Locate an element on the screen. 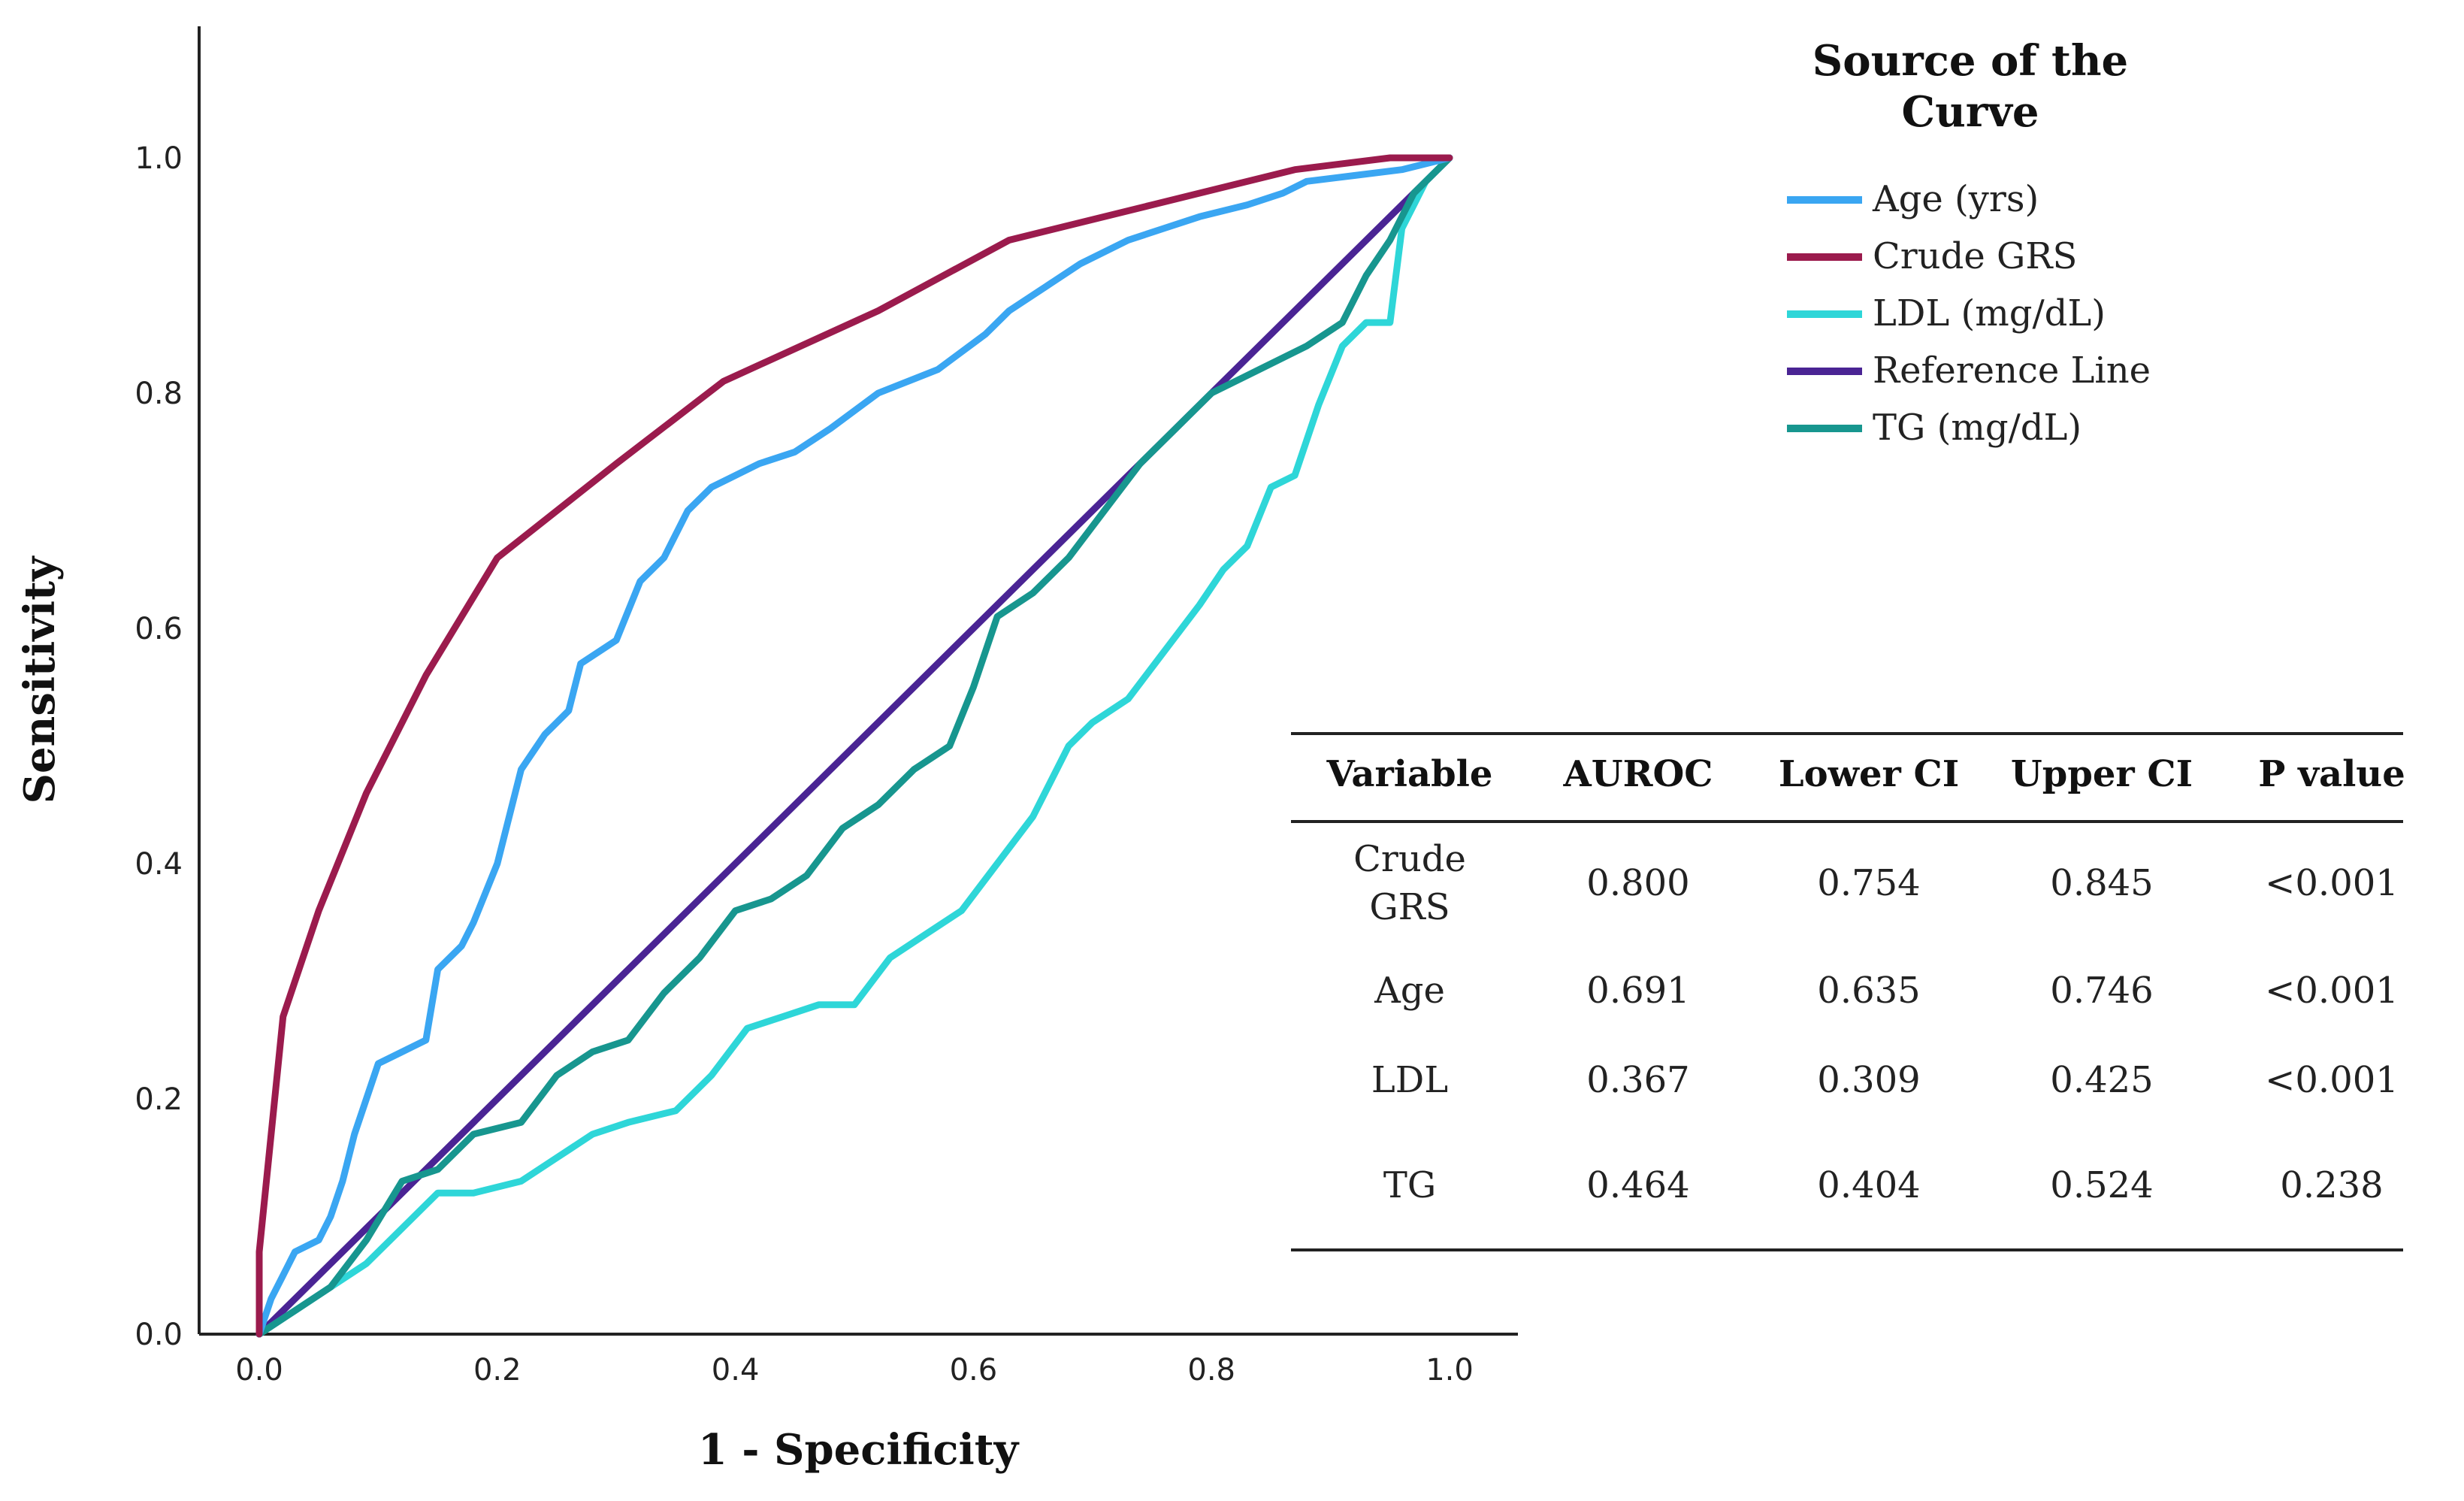 This screenshot has height=1501, width=2464. table-header-cell: Variable is located at coordinates (1410, 774).